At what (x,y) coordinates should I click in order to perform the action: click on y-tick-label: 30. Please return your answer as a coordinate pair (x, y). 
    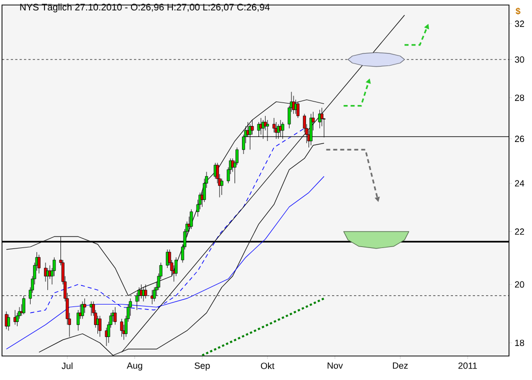
    Looking at the image, I should click on (519, 59).